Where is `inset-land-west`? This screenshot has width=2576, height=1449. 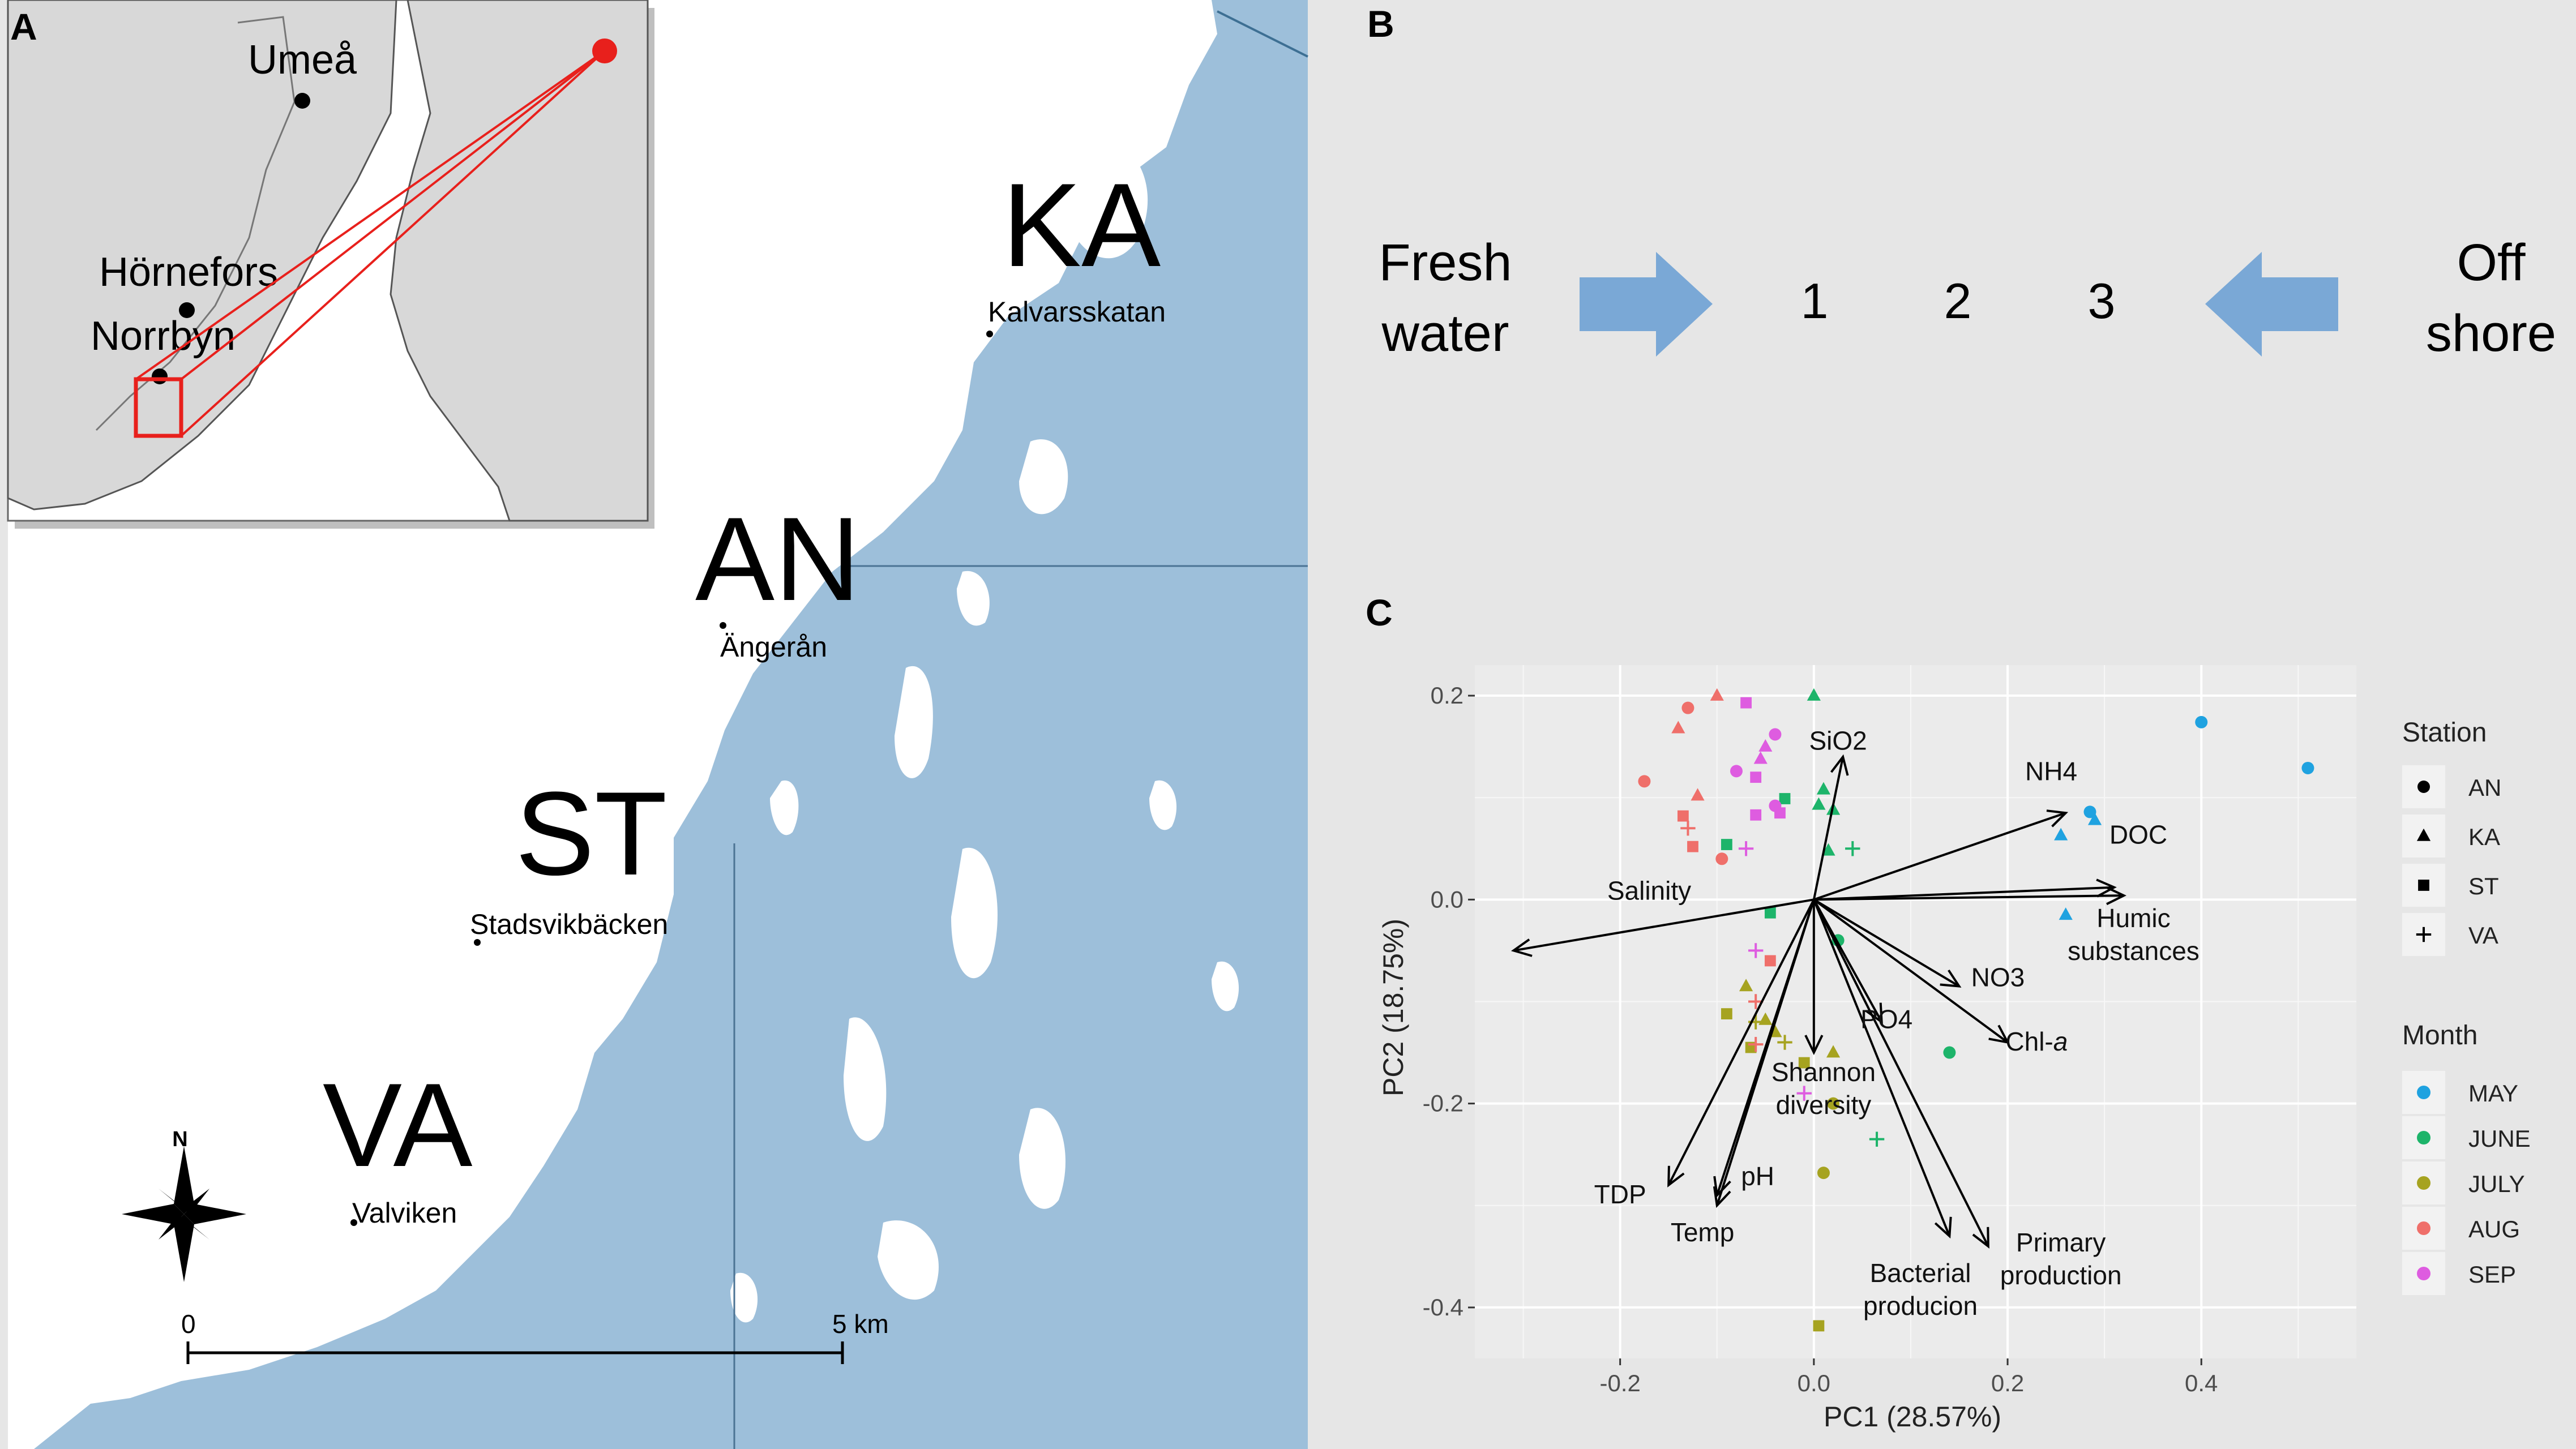
inset-land-west is located at coordinates (202, 256).